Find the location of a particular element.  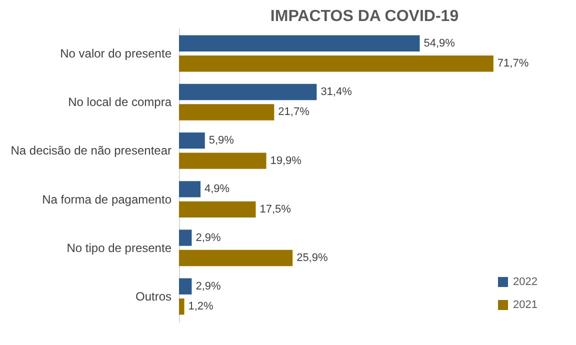

legend-label: 2021 is located at coordinates (525, 305).